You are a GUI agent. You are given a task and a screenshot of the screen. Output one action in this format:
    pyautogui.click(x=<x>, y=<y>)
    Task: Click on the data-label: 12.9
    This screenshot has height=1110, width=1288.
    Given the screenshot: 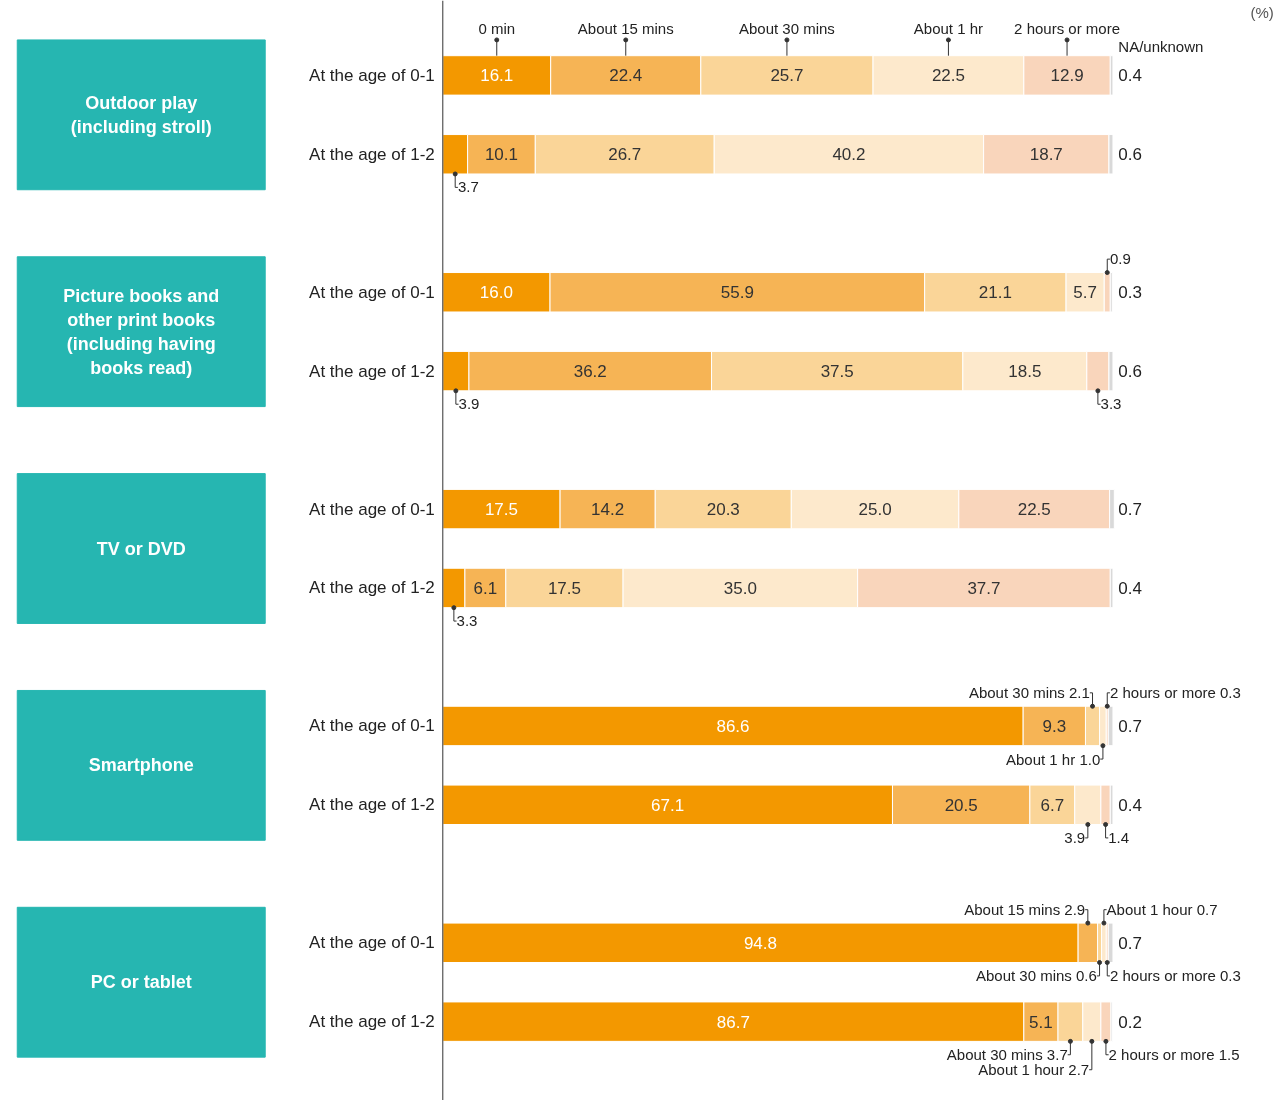 What is the action you would take?
    pyautogui.click(x=1067, y=76)
    